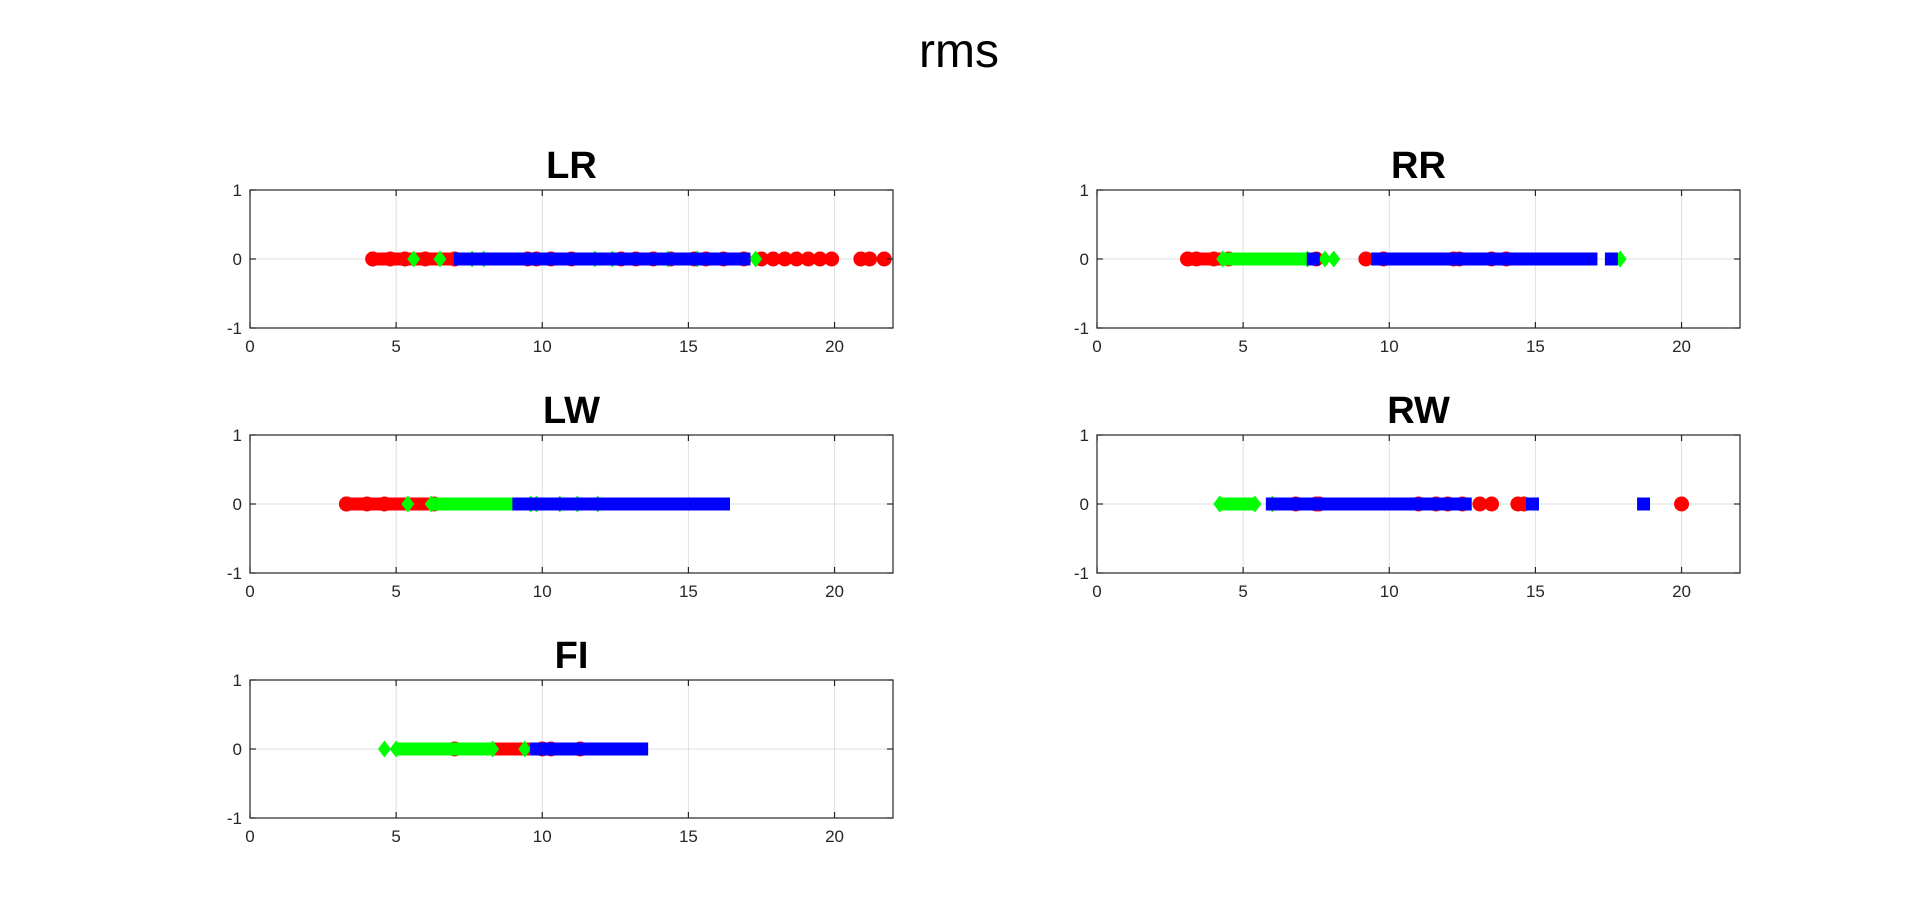 Image resolution: width=1918 pixels, height=907 pixels. What do you see at coordinates (1407, 495) in the screenshot?
I see `axes-rw: RW0 5 10 15 20-101` at bounding box center [1407, 495].